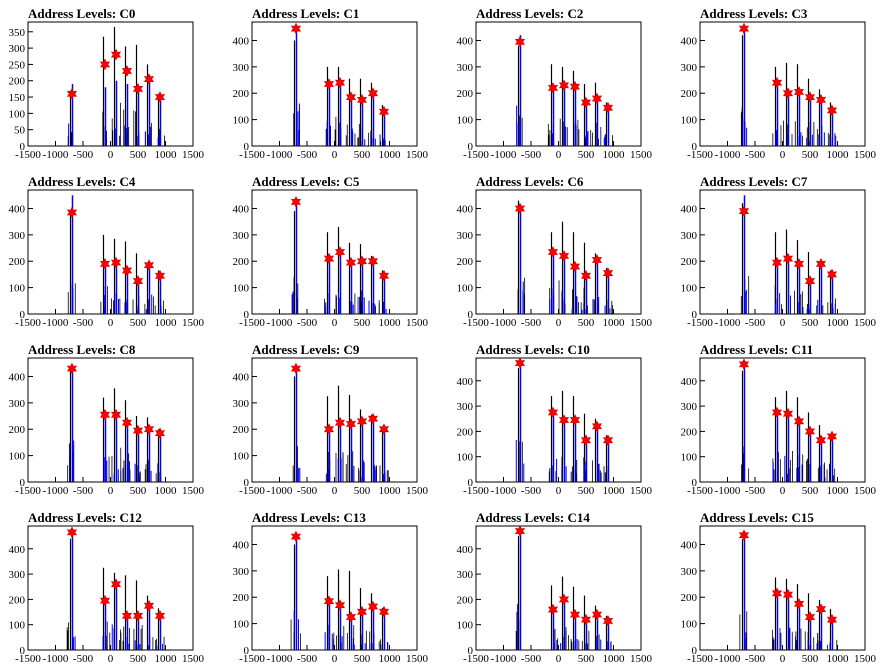 The width and height of the screenshot is (896, 672). Describe the element at coordinates (756, 349) in the screenshot. I see `chart-title: Address Levels: C11` at that location.